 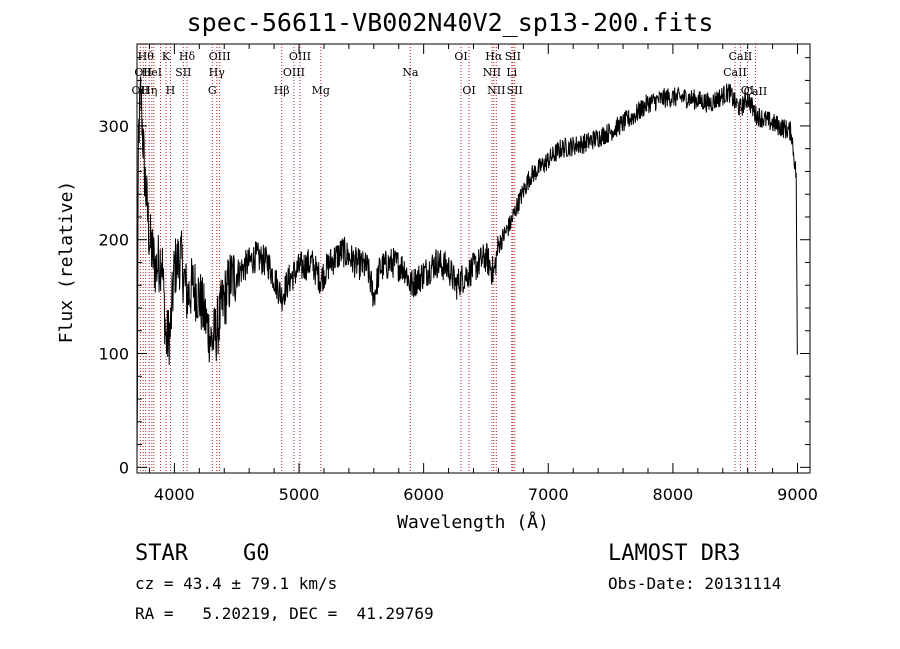 I want to click on line-marker-label: HeI, so click(x=152, y=72).